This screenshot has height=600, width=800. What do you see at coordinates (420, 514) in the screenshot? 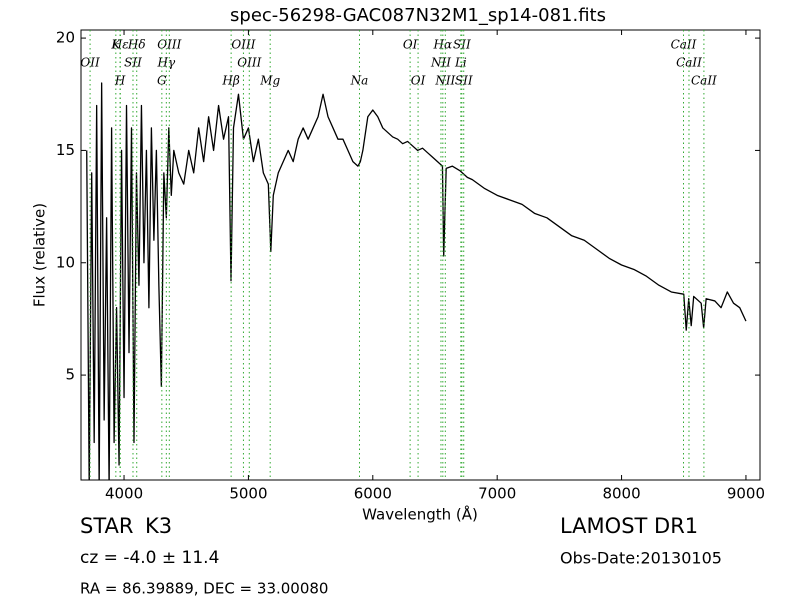
I see `x-axis-label: Wavelength (Å)` at bounding box center [420, 514].